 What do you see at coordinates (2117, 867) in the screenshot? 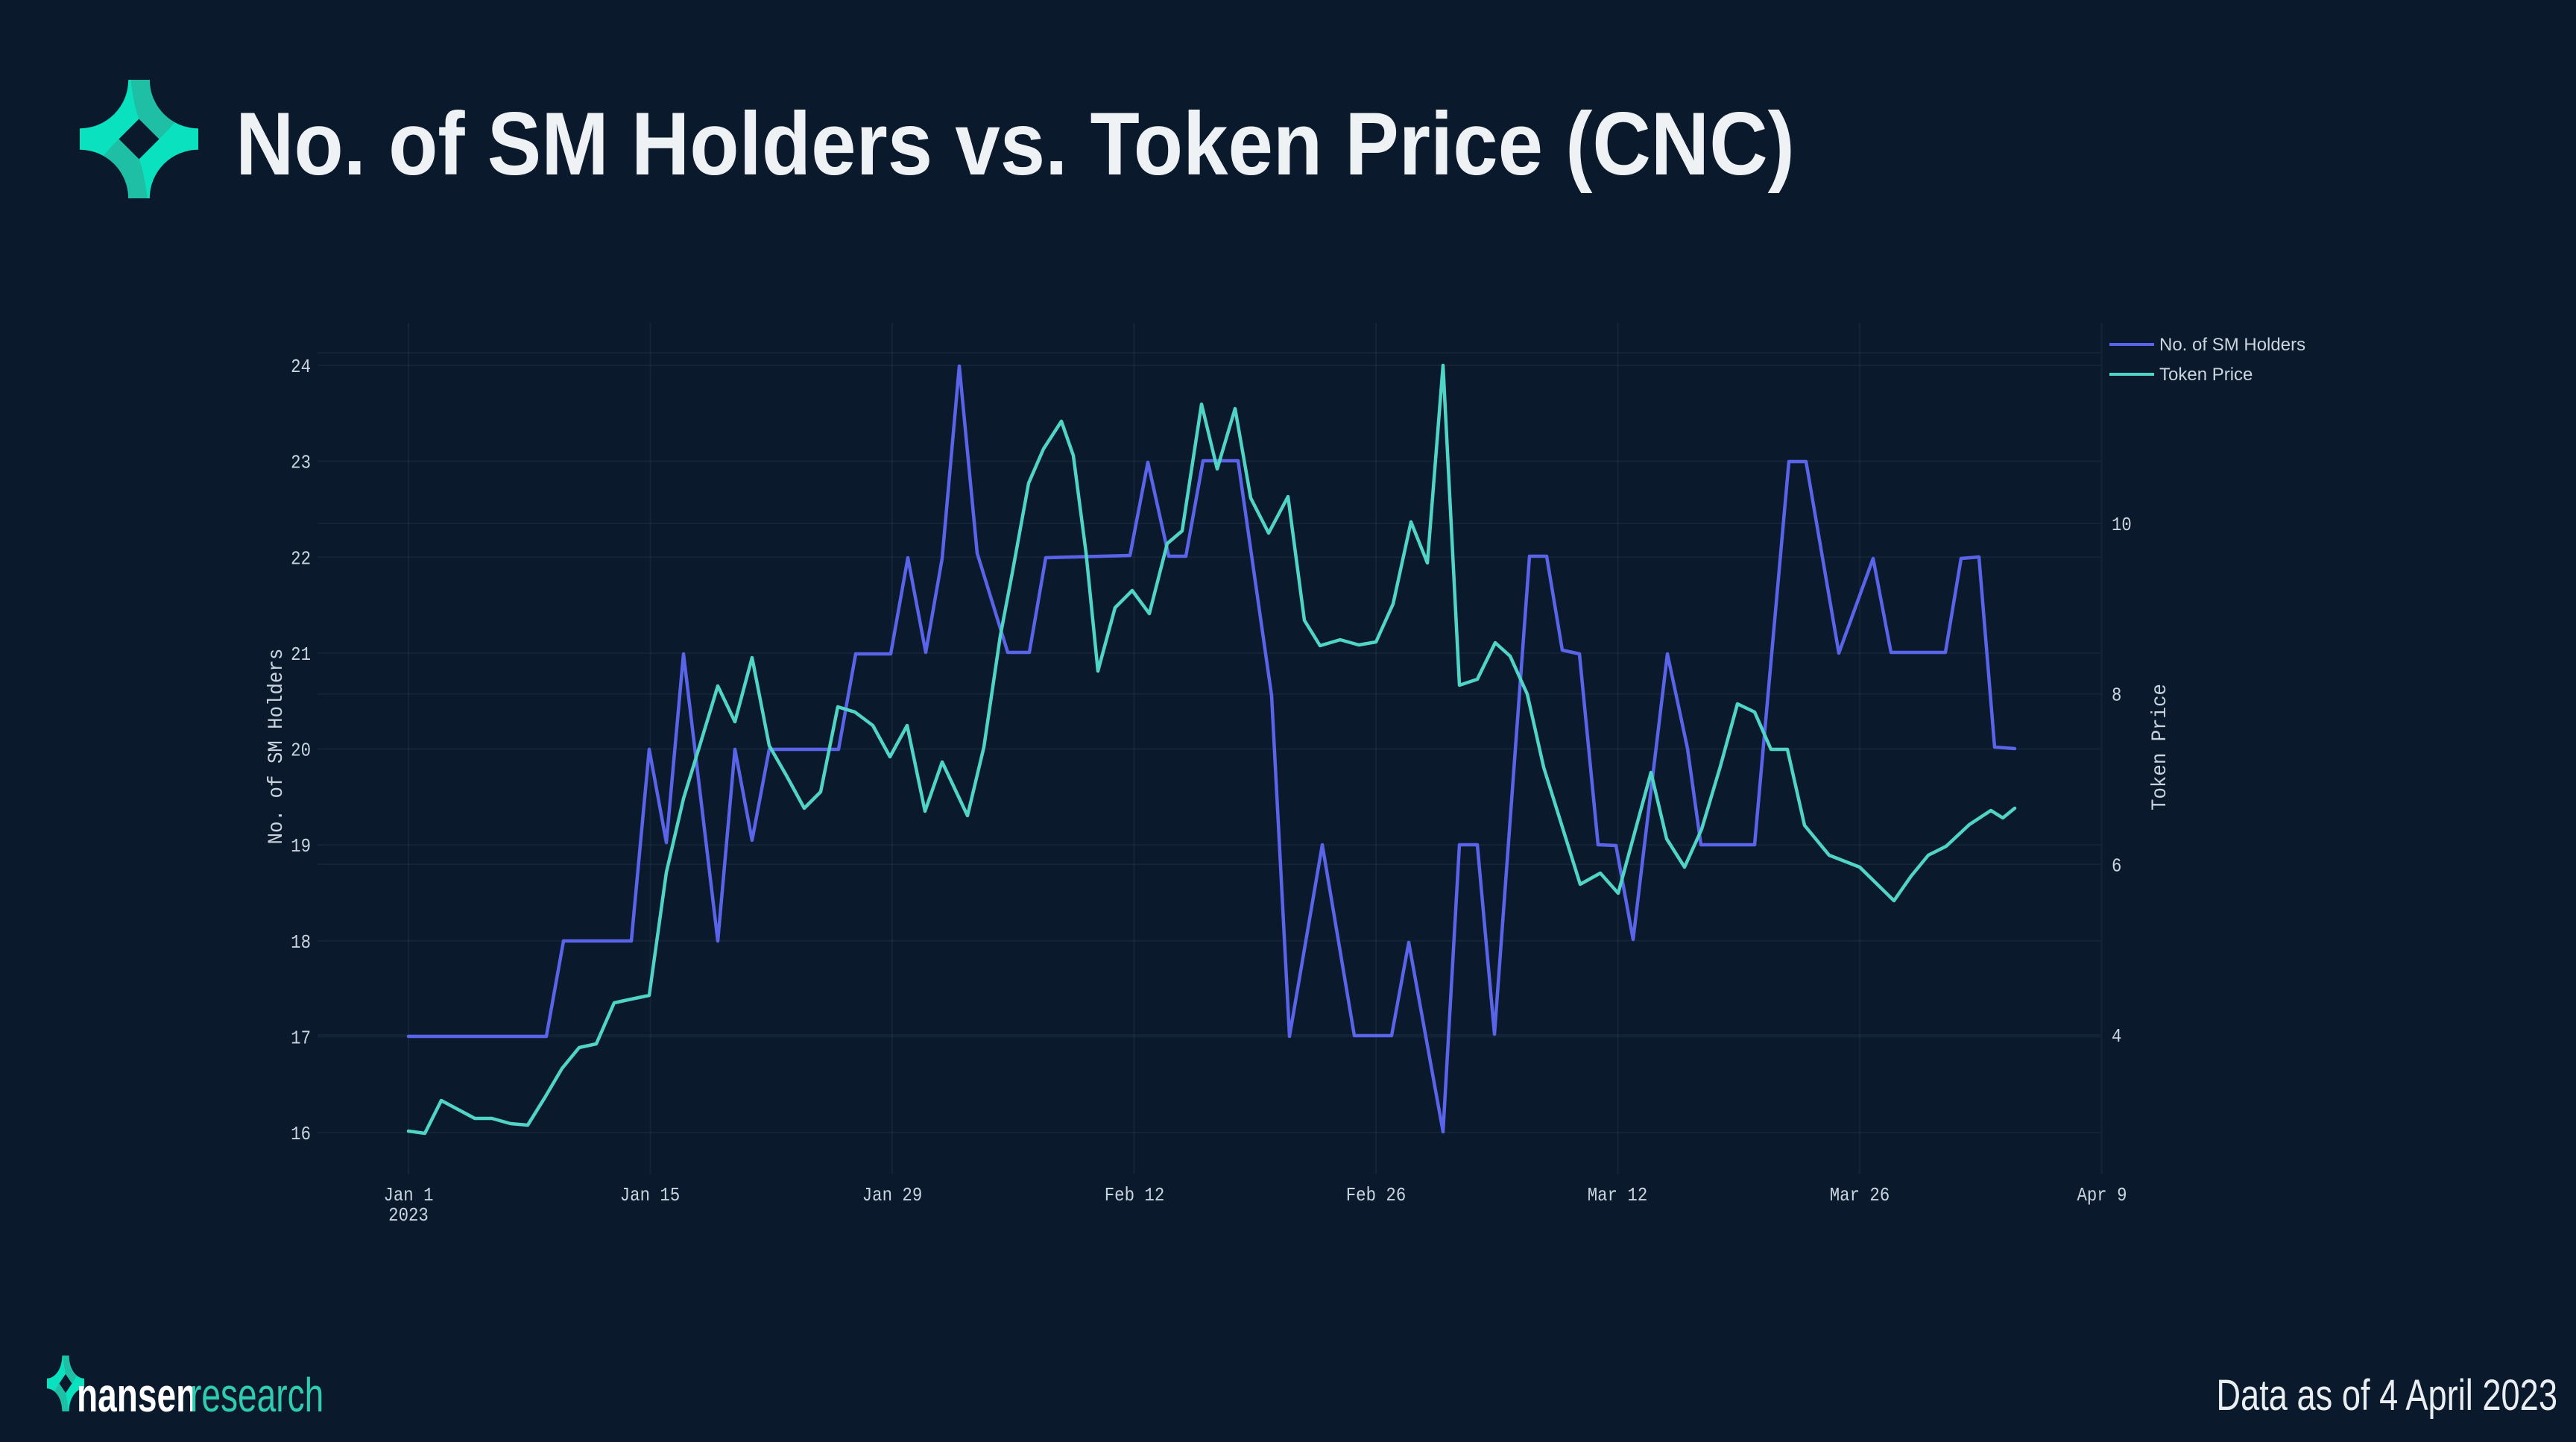
I see `svg-text: 6` at bounding box center [2117, 867].